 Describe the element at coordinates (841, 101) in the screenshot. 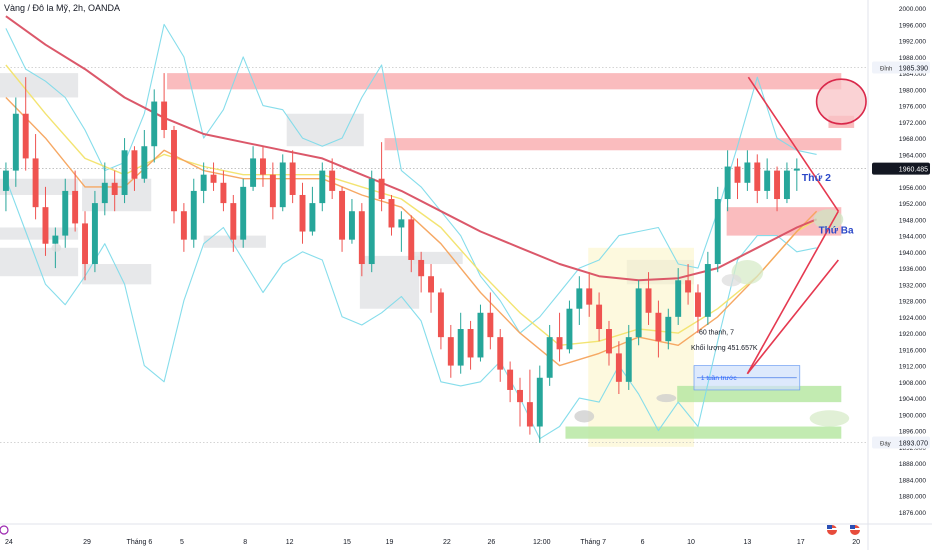

I see `highlight-ellipse` at that location.